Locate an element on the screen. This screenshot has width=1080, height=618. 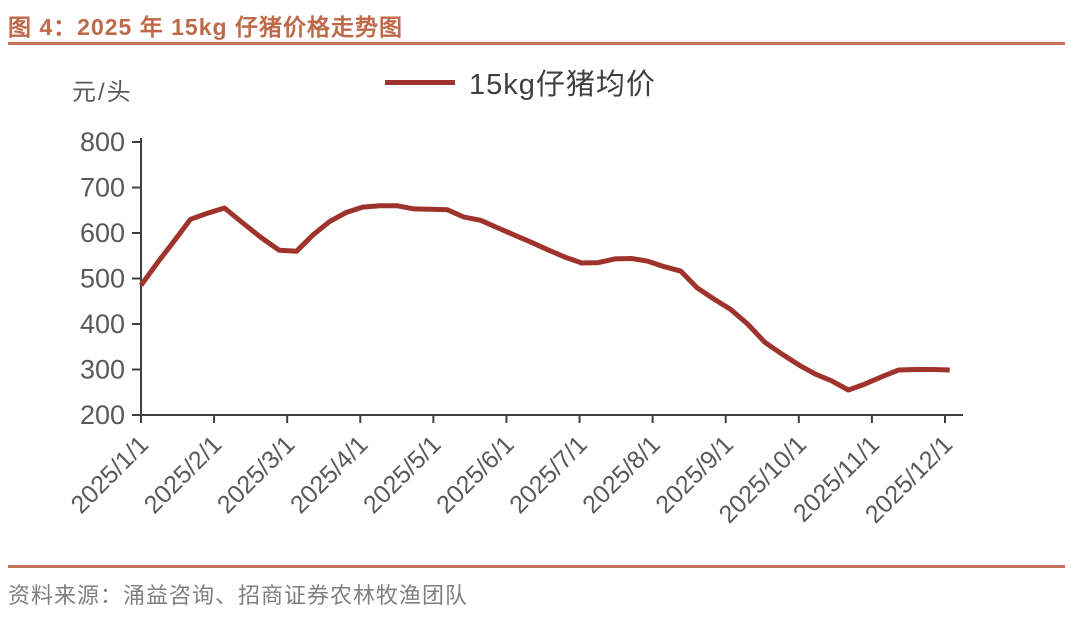
x-tick-label: 2025/3/1 is located at coordinates (256, 474).